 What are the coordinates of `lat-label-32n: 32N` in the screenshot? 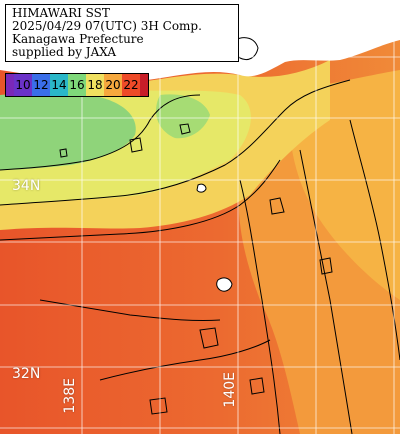 It's located at (26, 374).